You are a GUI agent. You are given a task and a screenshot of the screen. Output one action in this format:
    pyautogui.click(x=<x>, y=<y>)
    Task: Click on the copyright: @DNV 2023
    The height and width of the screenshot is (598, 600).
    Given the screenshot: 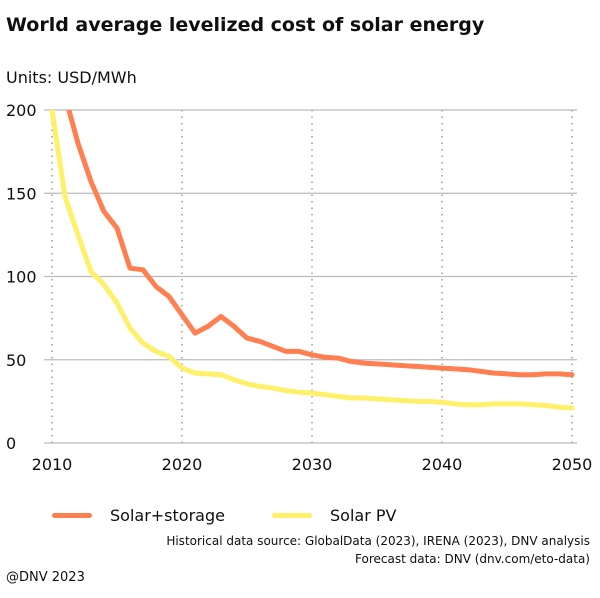 What is the action you would take?
    pyautogui.click(x=45, y=577)
    